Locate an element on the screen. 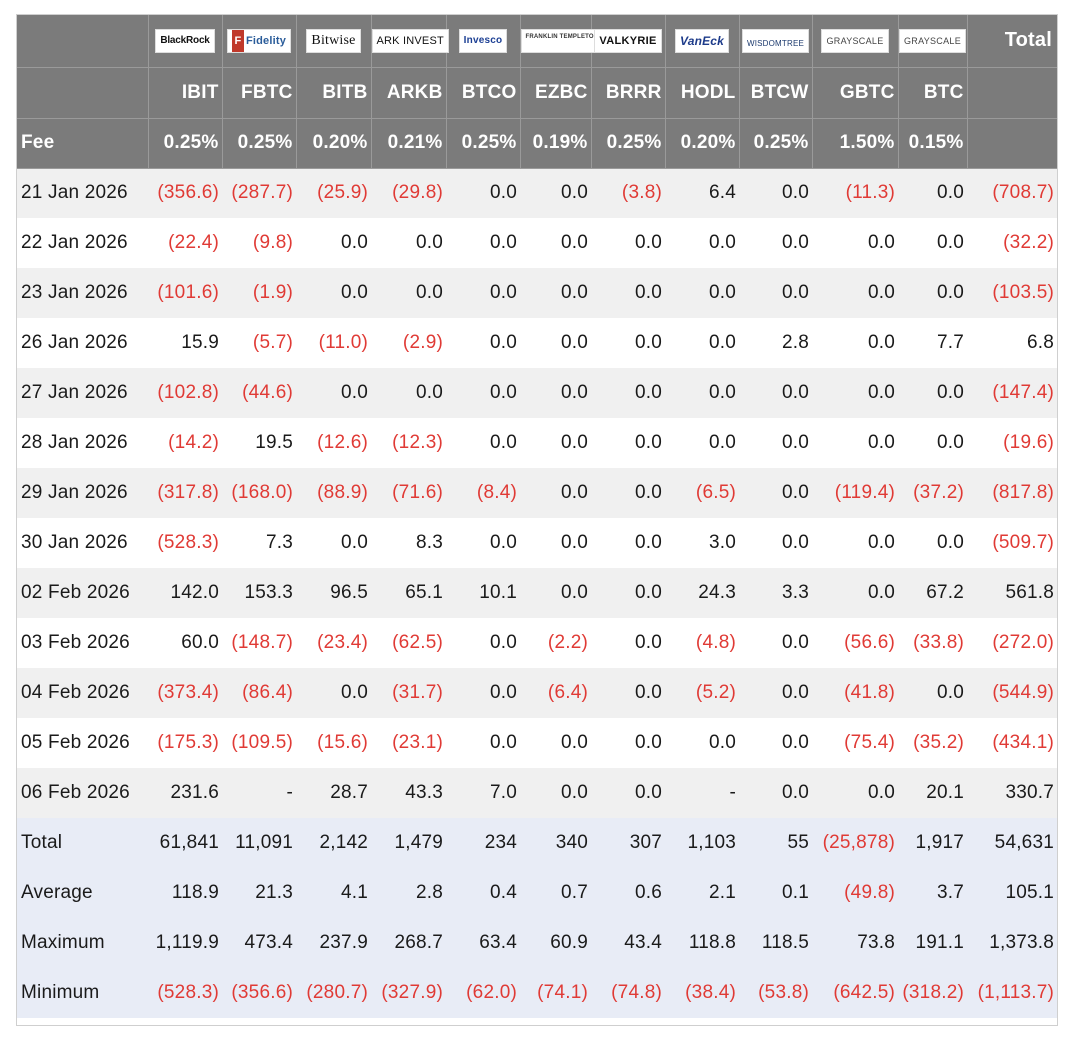 The image size is (1070, 1038). date-cell: 29 Jan 2026 is located at coordinates (82, 493).